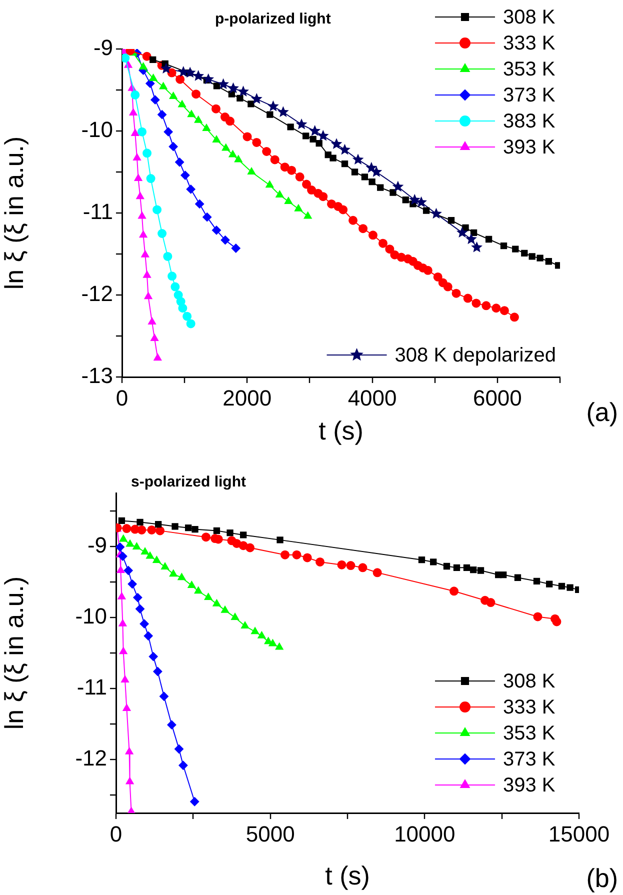 This screenshot has width=623, height=895. What do you see at coordinates (270, 833) in the screenshot?
I see `x-tick-label: 5000` at bounding box center [270, 833].